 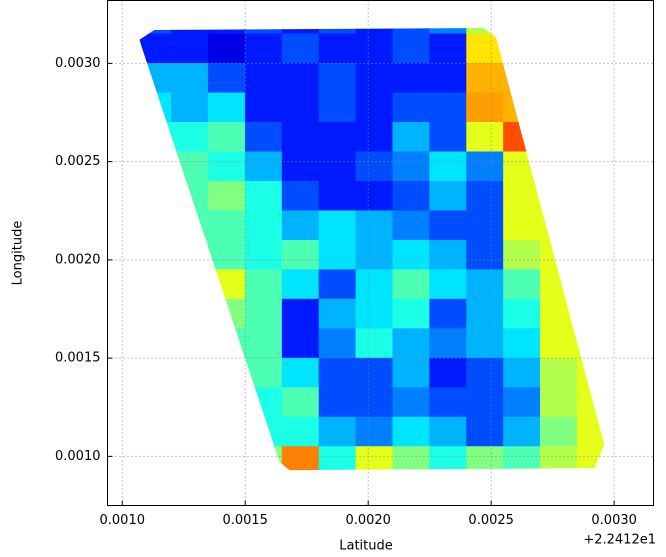 What do you see at coordinates (366, 546) in the screenshot?
I see `x-axis-label: Latitude` at bounding box center [366, 546].